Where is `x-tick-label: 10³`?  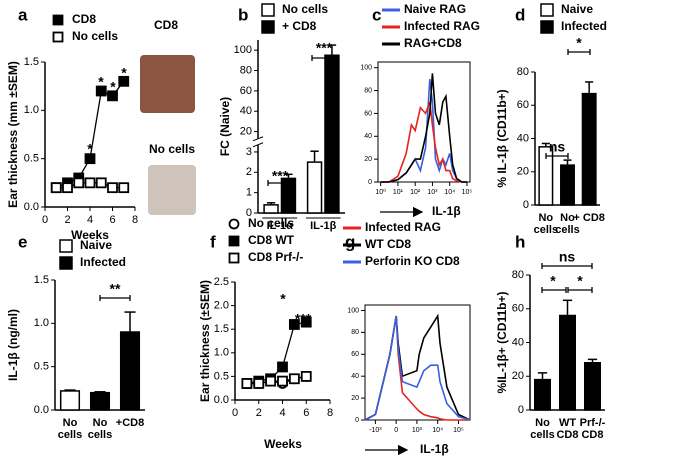 x-tick-label: 10³ is located at coordinates (432, 192).